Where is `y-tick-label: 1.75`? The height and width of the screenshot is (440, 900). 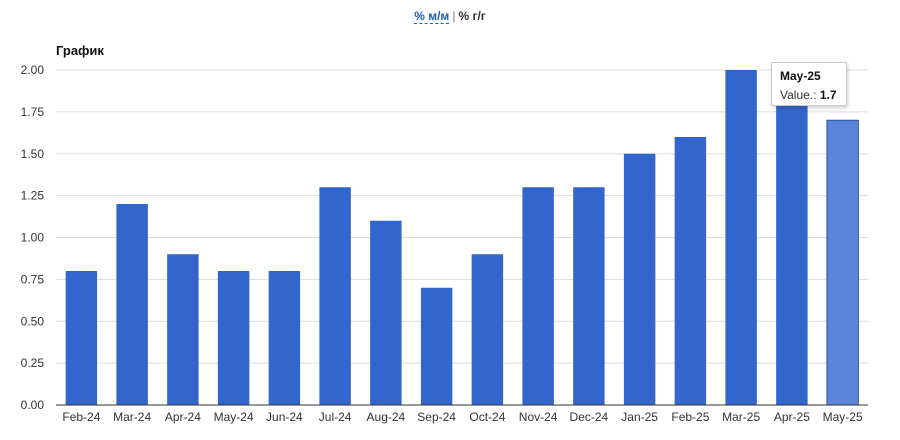
y-tick-label: 1.75 is located at coordinates (33, 112).